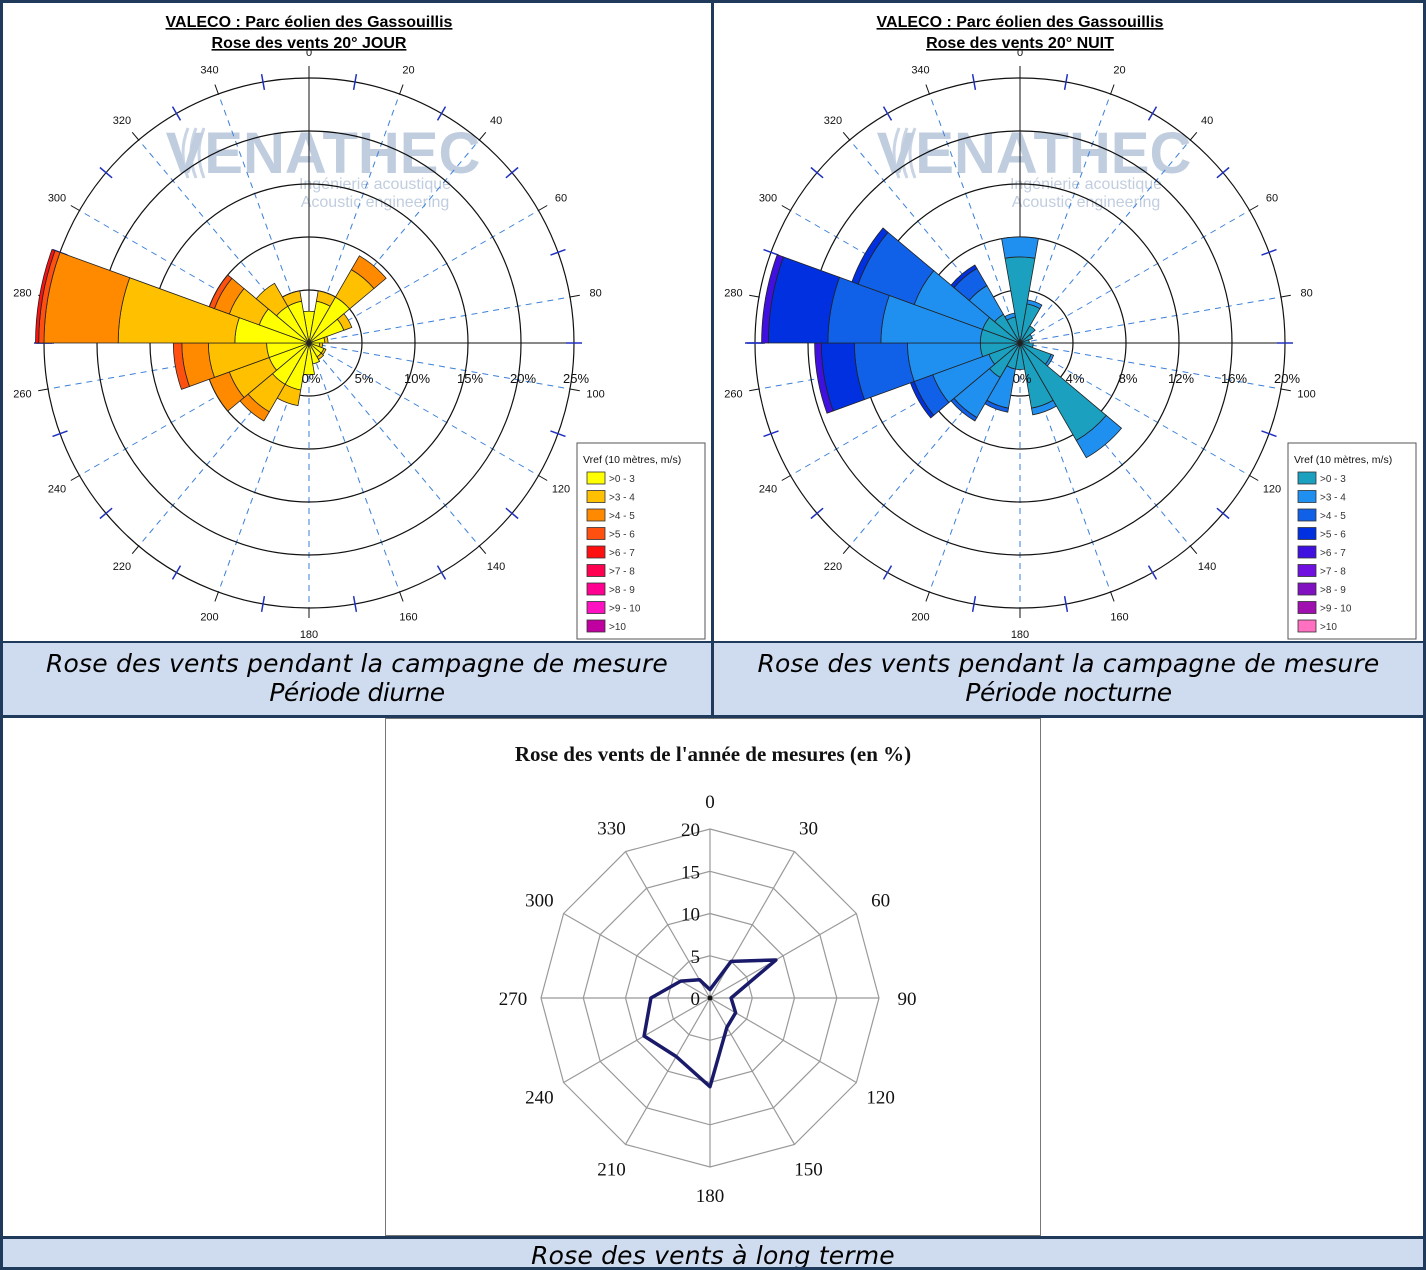  What do you see at coordinates (561, 199) in the screenshot?
I see `direction-label-60: 60` at bounding box center [561, 199].